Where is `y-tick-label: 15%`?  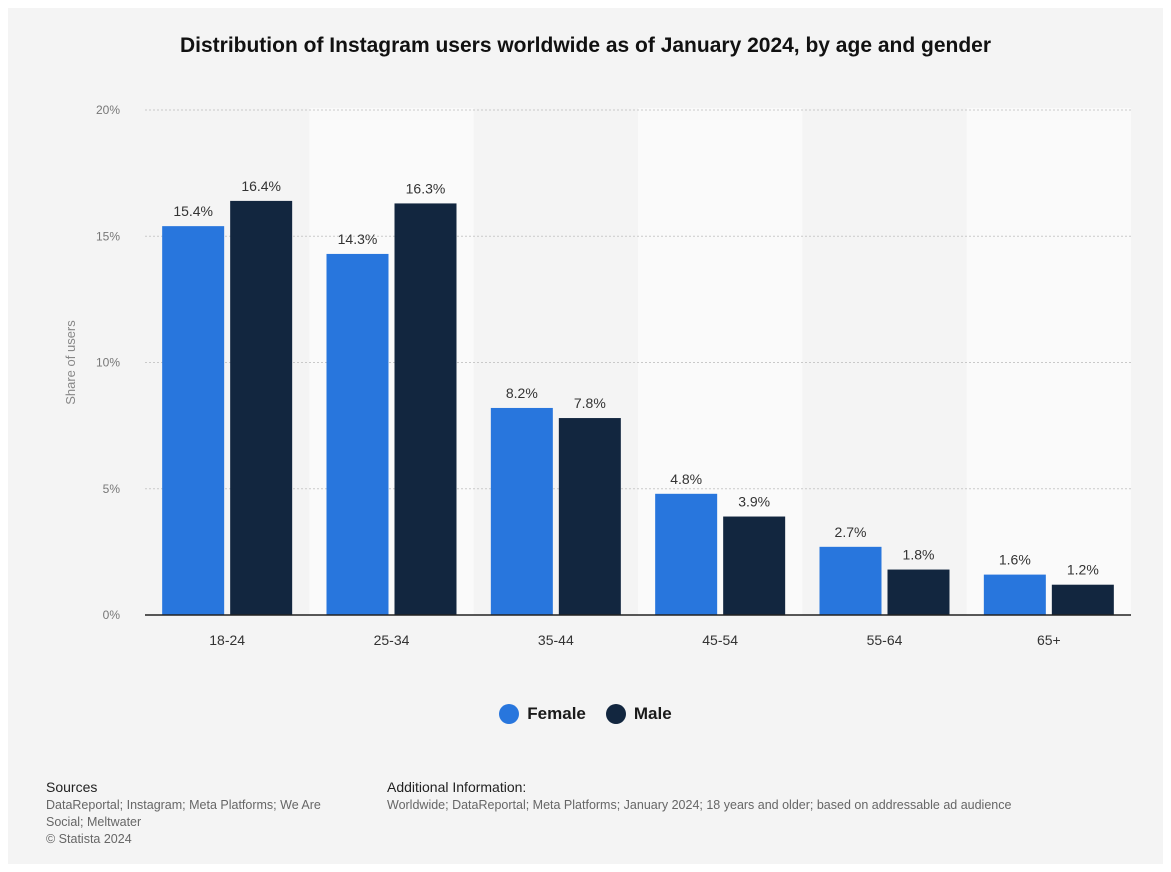
y-tick-label: 15% is located at coordinates (108, 236).